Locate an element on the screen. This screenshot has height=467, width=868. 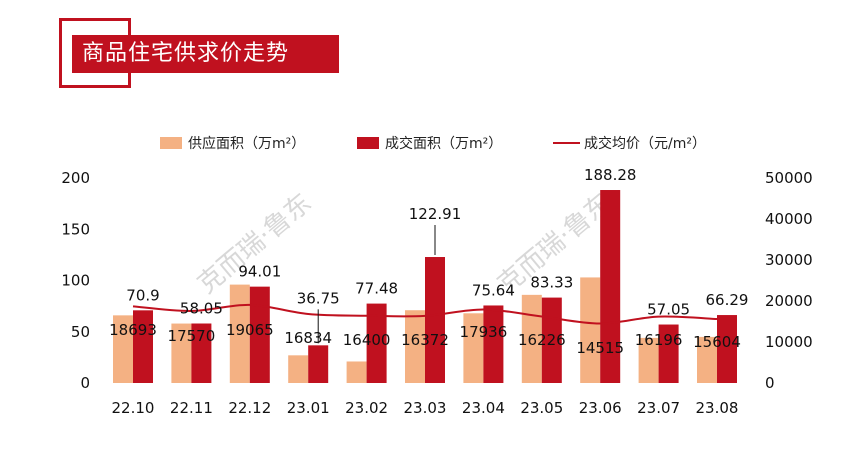
price-line-path is located at coordinates (425, 314).